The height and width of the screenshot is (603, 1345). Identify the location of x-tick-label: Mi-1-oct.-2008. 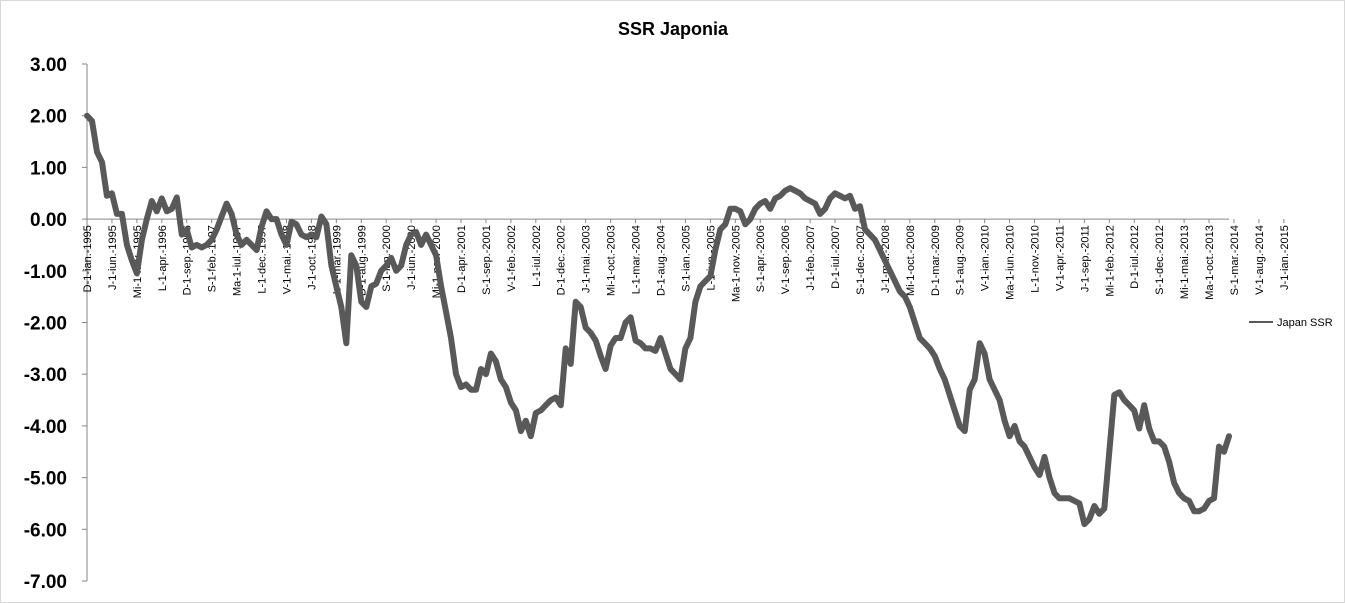
(911, 260).